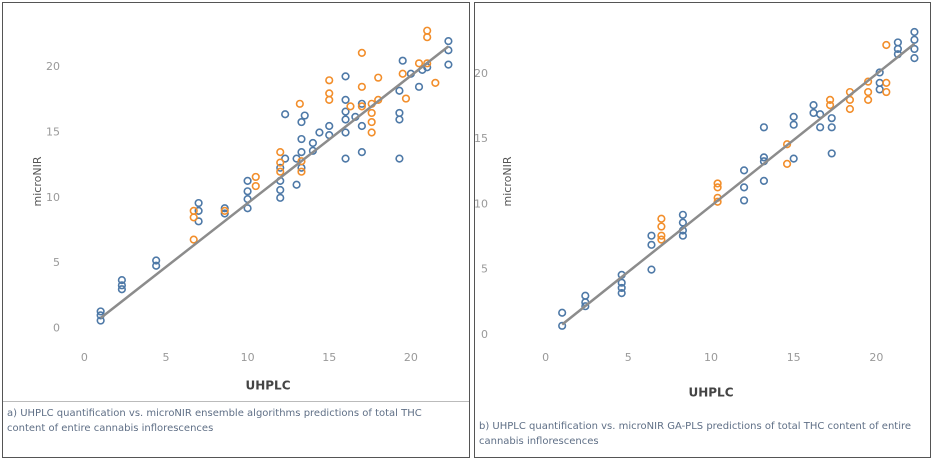  I want to click on separator, so click(236, 401).